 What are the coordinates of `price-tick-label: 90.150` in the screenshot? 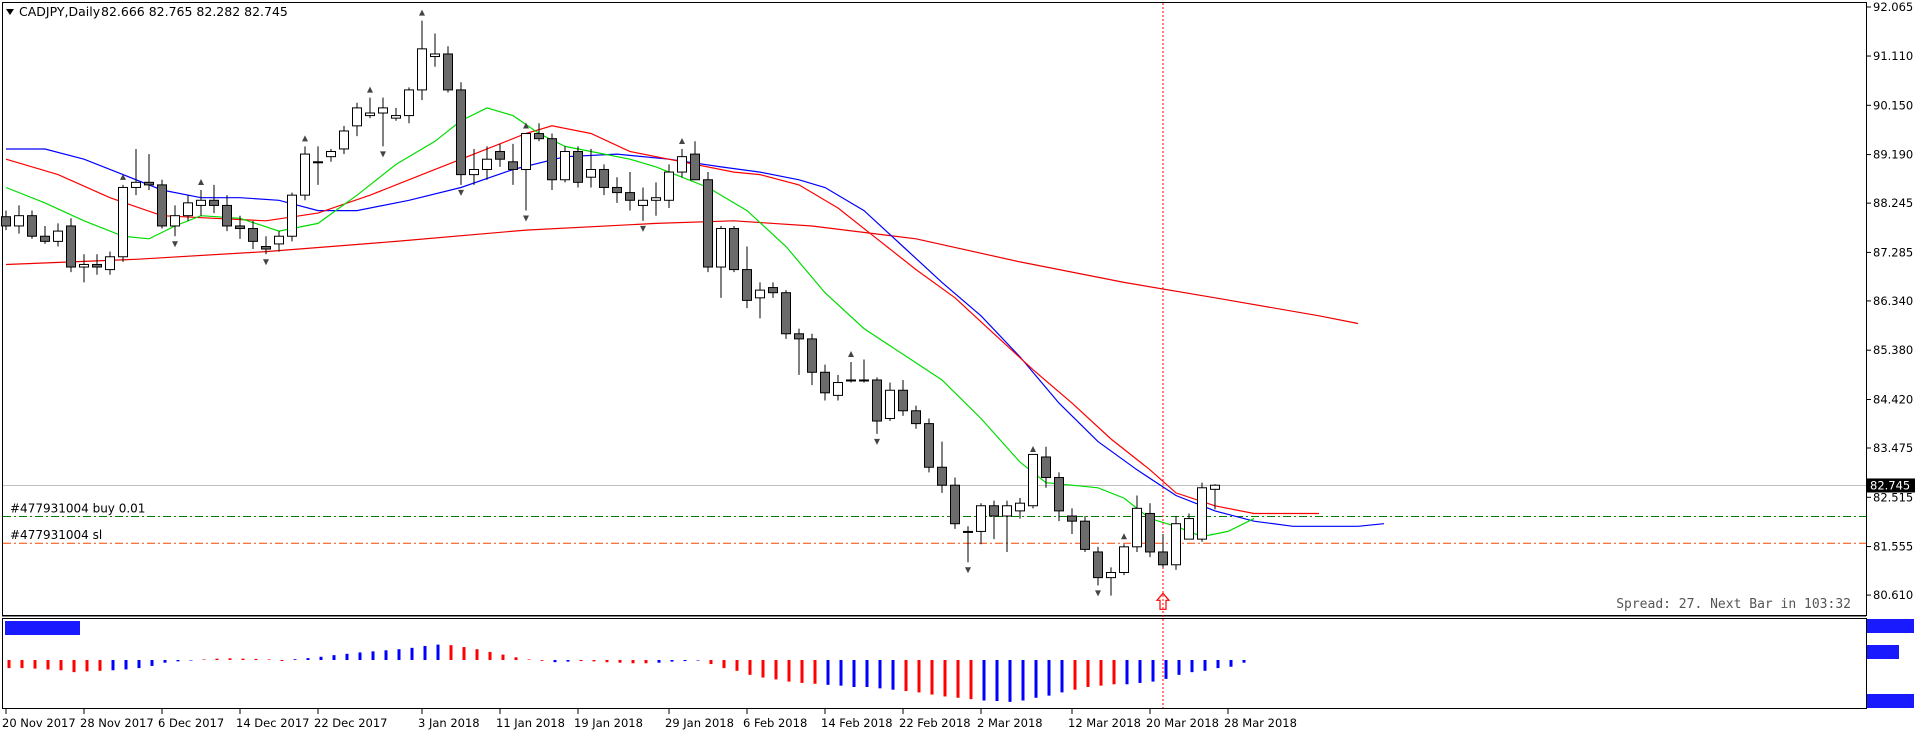 It's located at (1893, 105).